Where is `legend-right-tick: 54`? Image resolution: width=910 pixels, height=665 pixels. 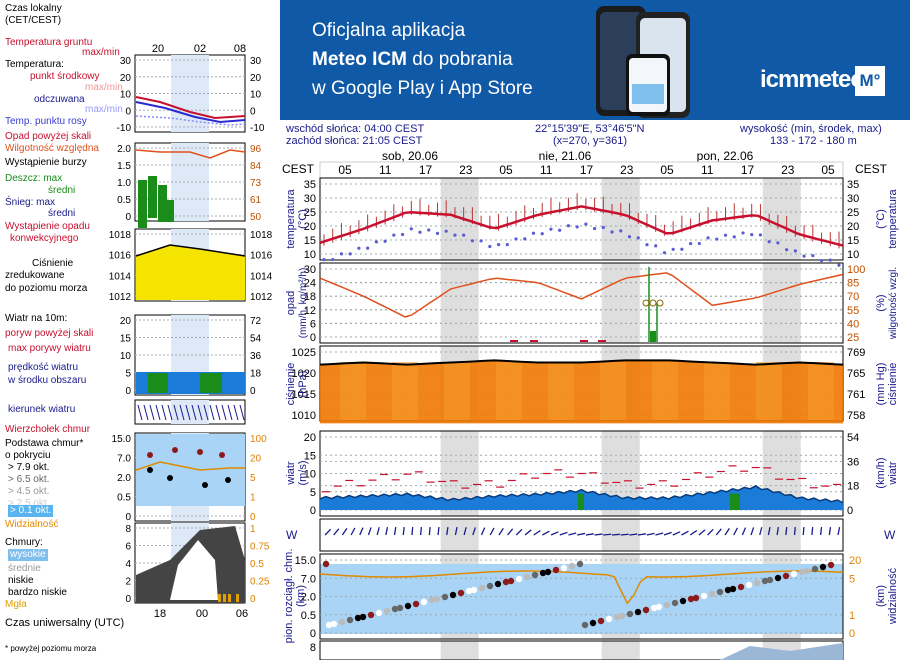 legend-right-tick: 54 is located at coordinates (256, 339).